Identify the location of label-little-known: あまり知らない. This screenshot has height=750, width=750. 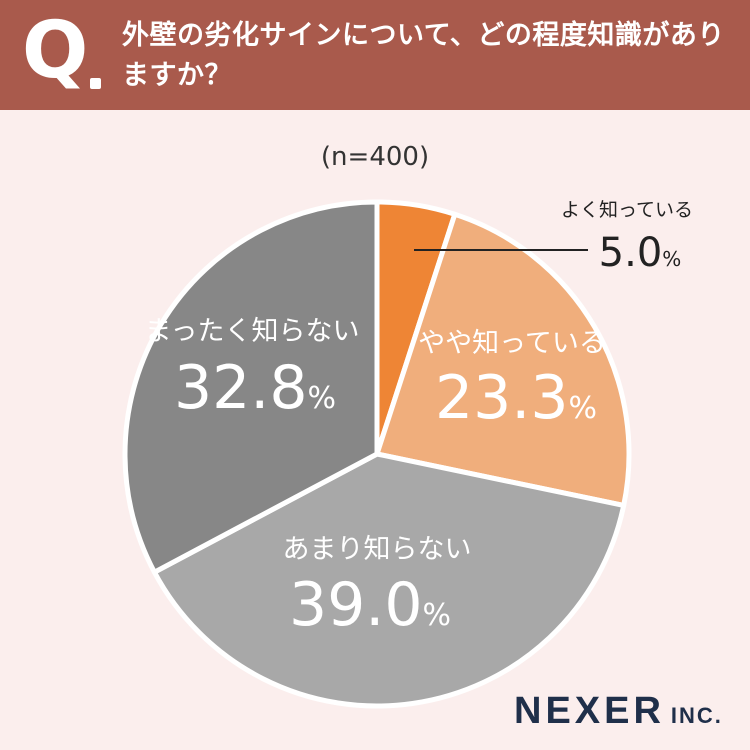
(377, 549).